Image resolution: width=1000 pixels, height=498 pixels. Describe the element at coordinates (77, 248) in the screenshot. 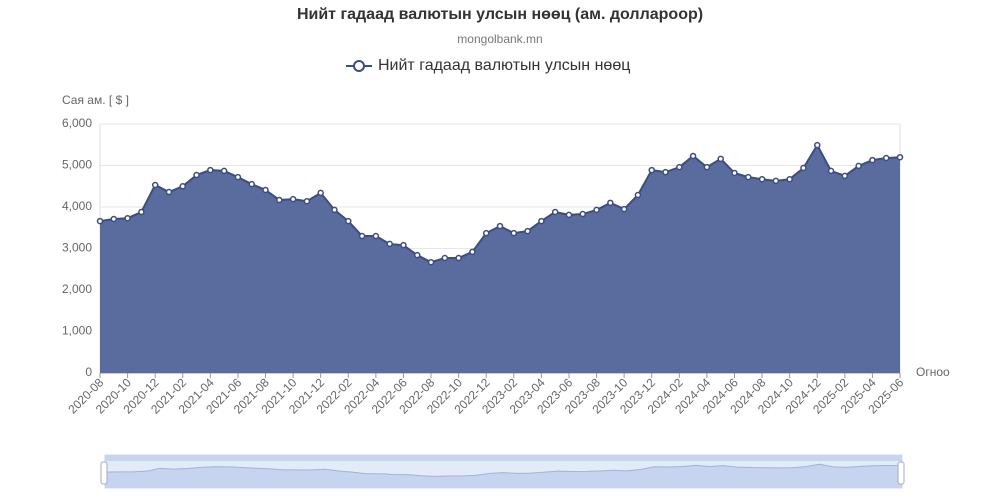

I see `y-tick-label: 3,000` at that location.